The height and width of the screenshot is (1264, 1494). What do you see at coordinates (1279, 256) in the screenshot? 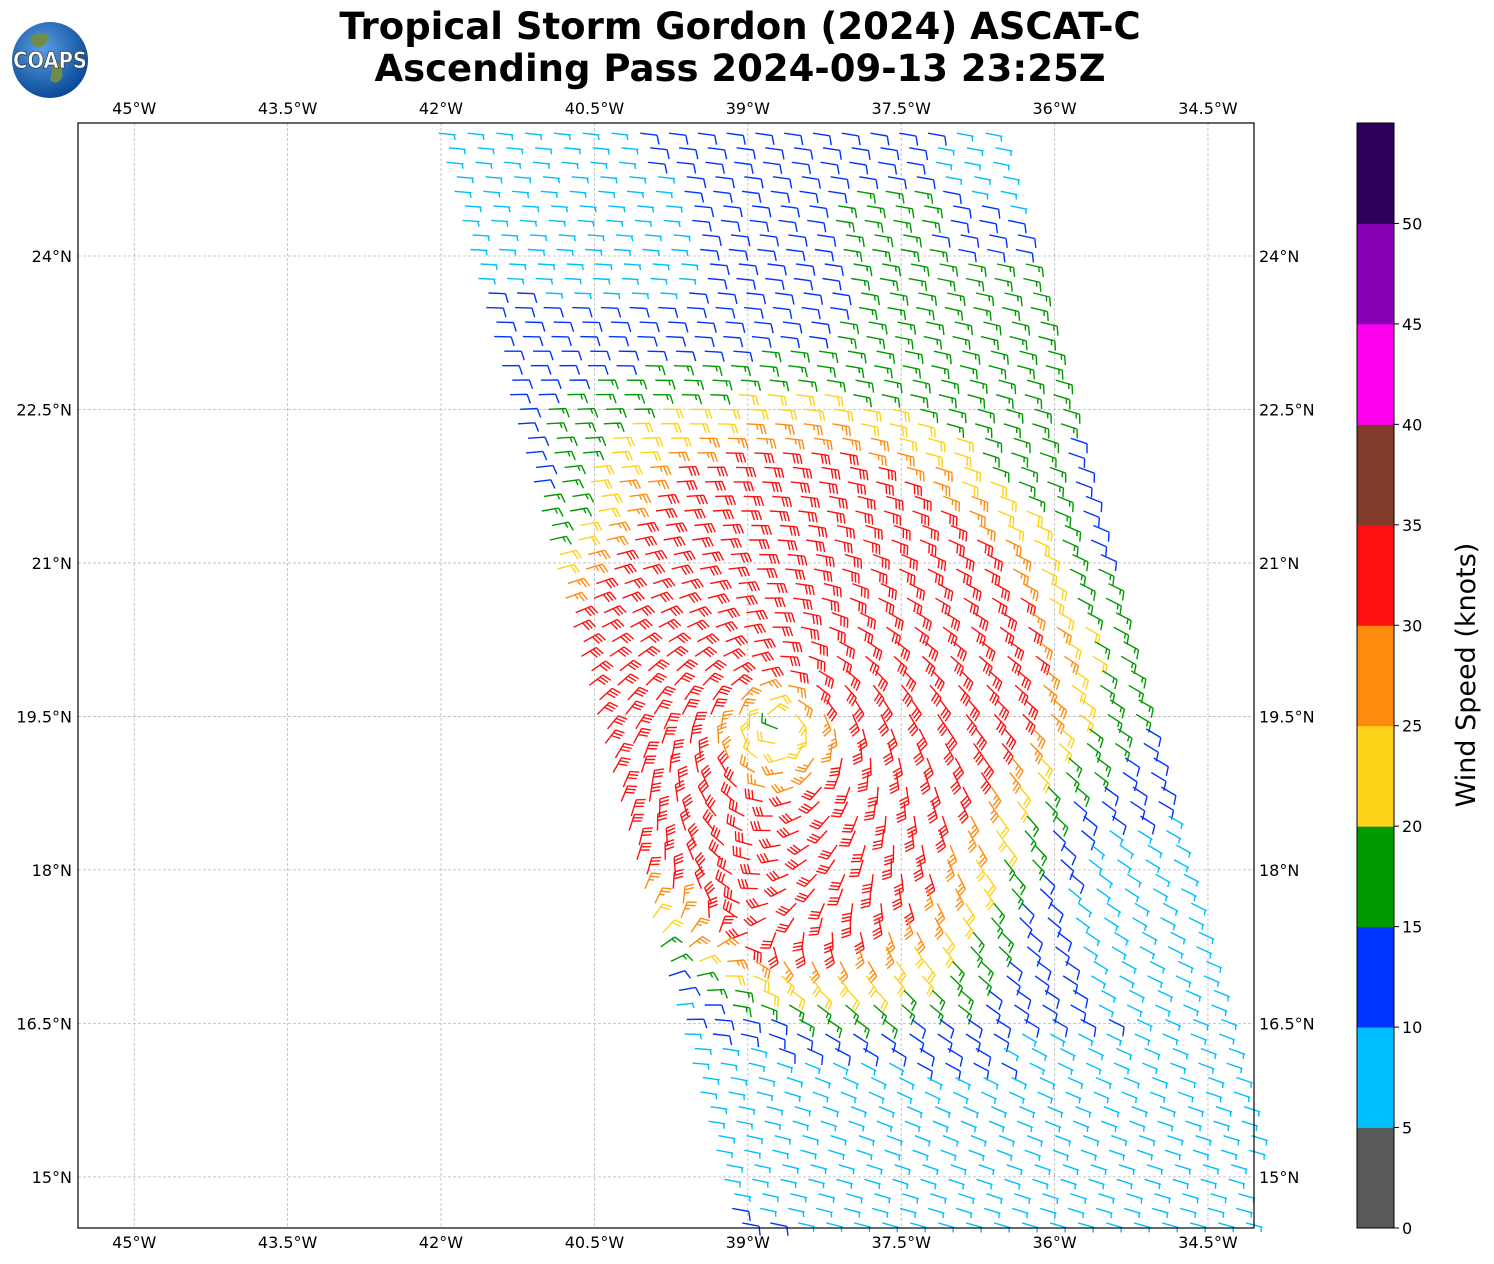
I see `lat-label-right: 24°N` at bounding box center [1279, 256].